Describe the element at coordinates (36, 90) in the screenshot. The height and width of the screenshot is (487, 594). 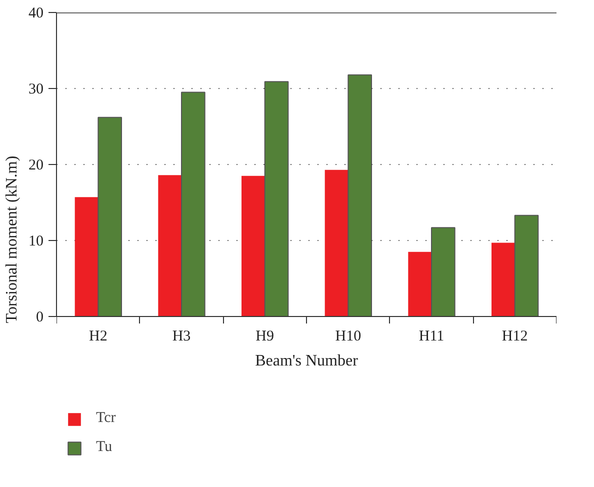
I see `y-tick-label: 30` at that location.